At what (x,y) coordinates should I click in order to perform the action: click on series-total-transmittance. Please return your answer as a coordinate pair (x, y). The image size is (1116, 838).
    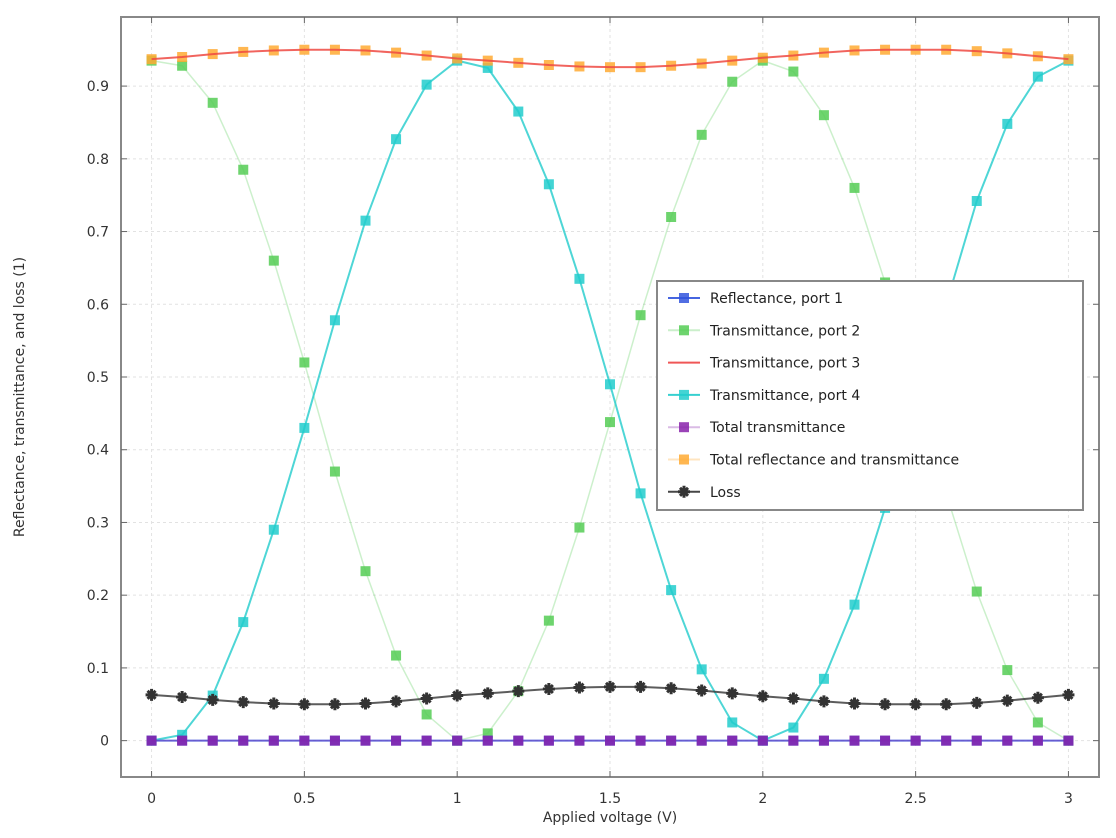
    Looking at the image, I should click on (610, 740).